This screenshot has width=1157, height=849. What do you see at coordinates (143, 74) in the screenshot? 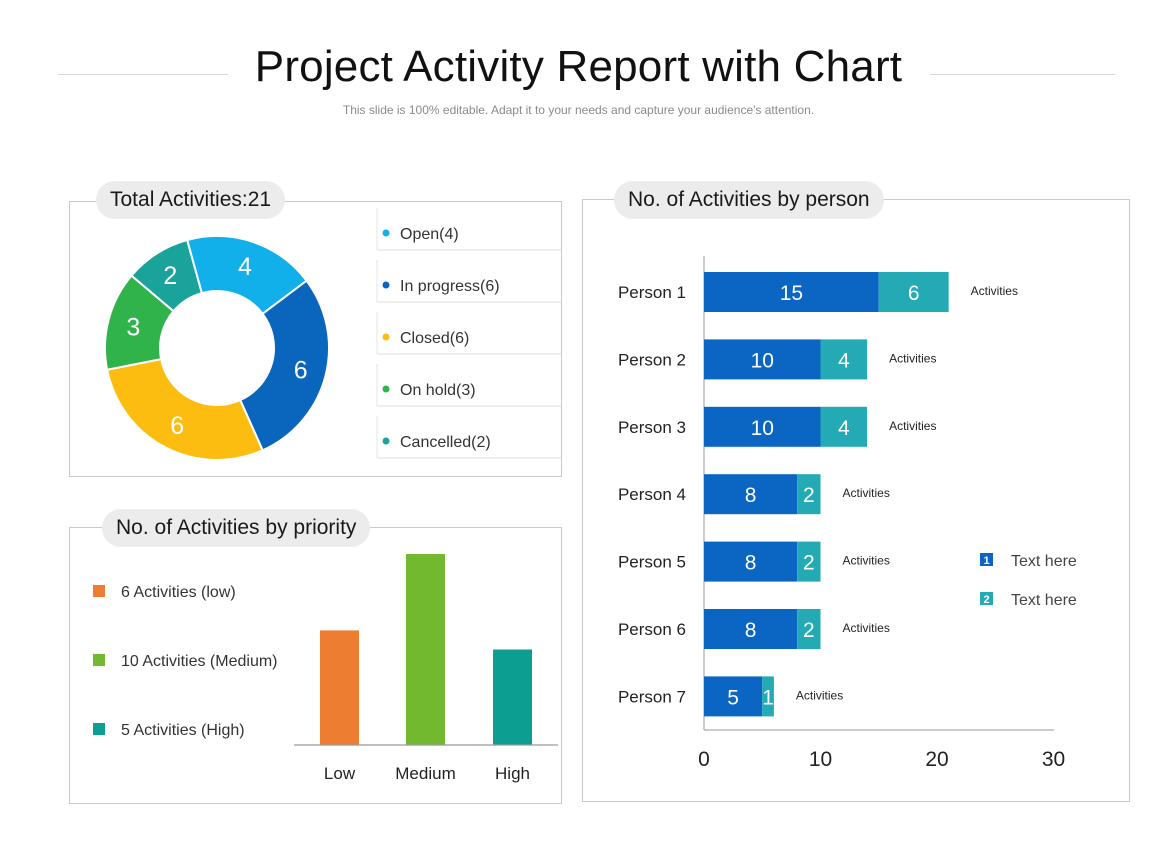
I see `title-rule-left` at bounding box center [143, 74].